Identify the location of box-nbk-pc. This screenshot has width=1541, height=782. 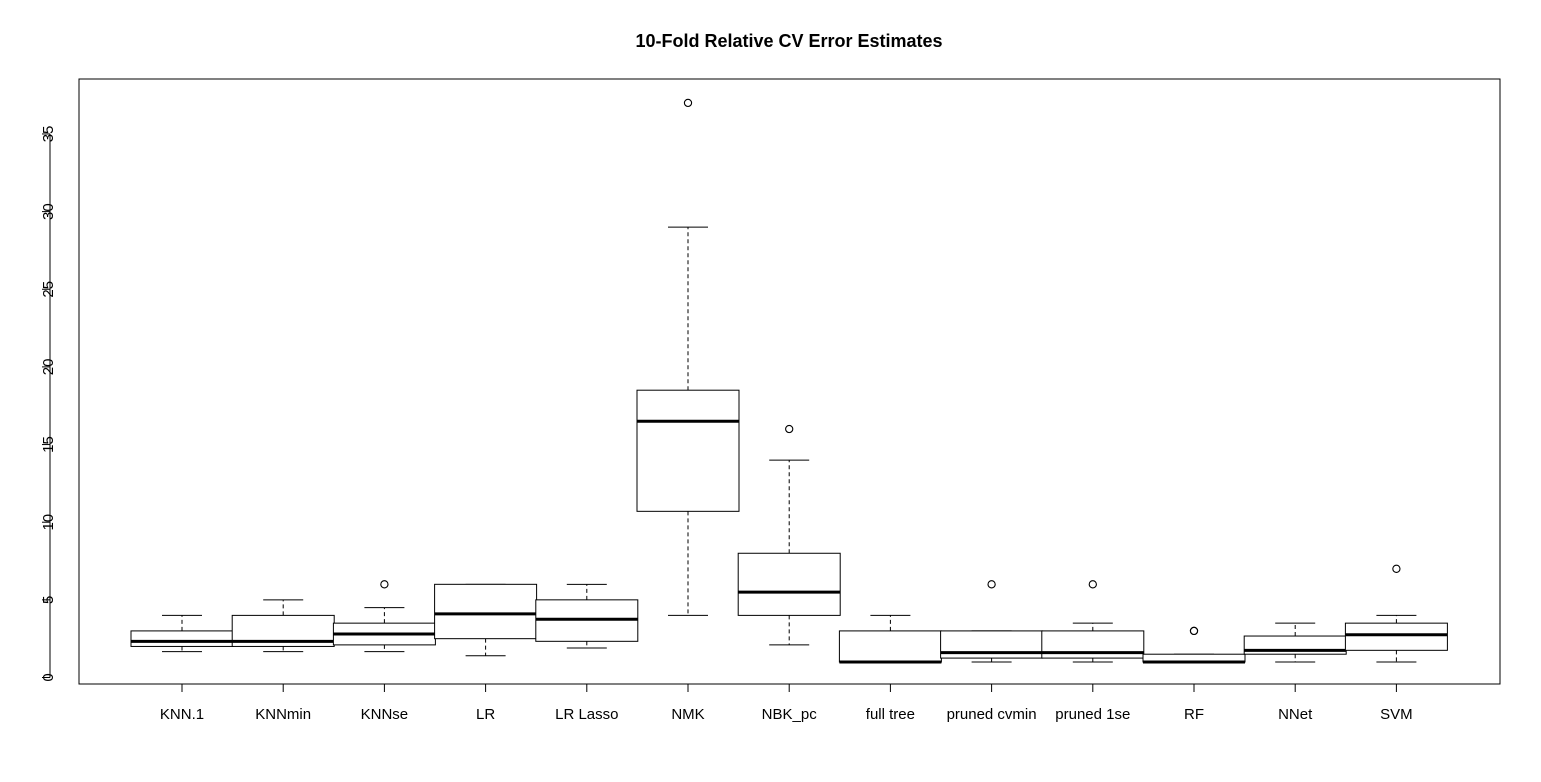
(789, 535).